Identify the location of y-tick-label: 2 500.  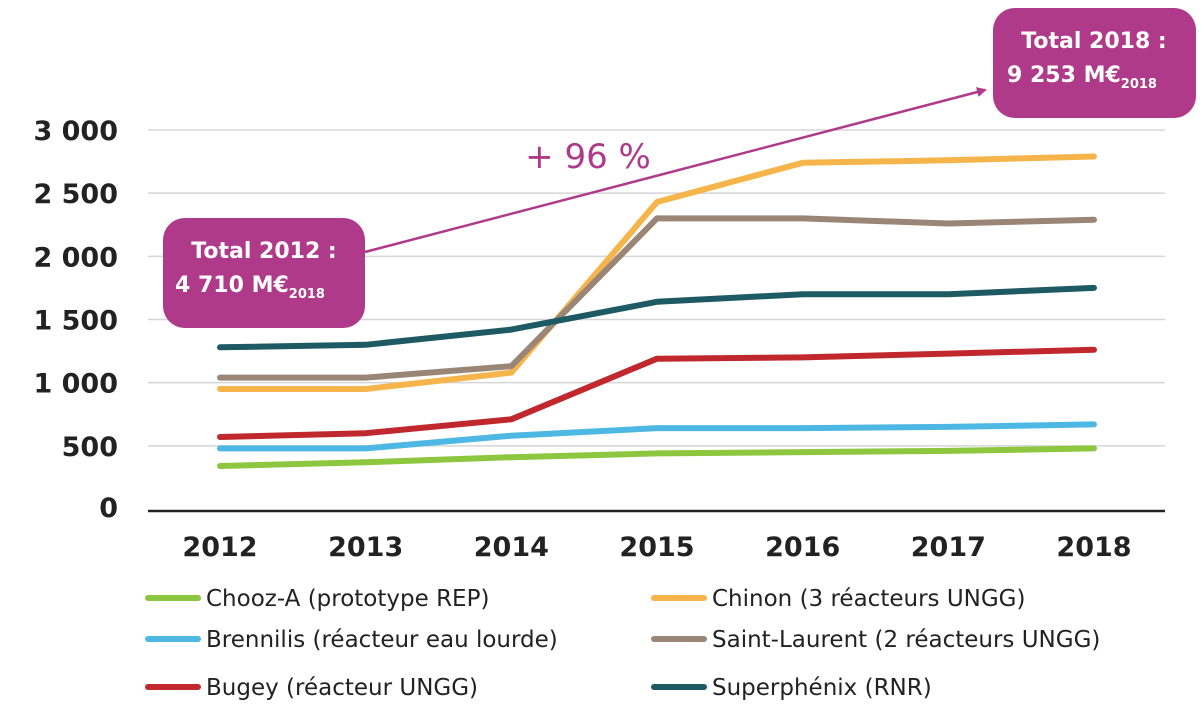
(75, 194).